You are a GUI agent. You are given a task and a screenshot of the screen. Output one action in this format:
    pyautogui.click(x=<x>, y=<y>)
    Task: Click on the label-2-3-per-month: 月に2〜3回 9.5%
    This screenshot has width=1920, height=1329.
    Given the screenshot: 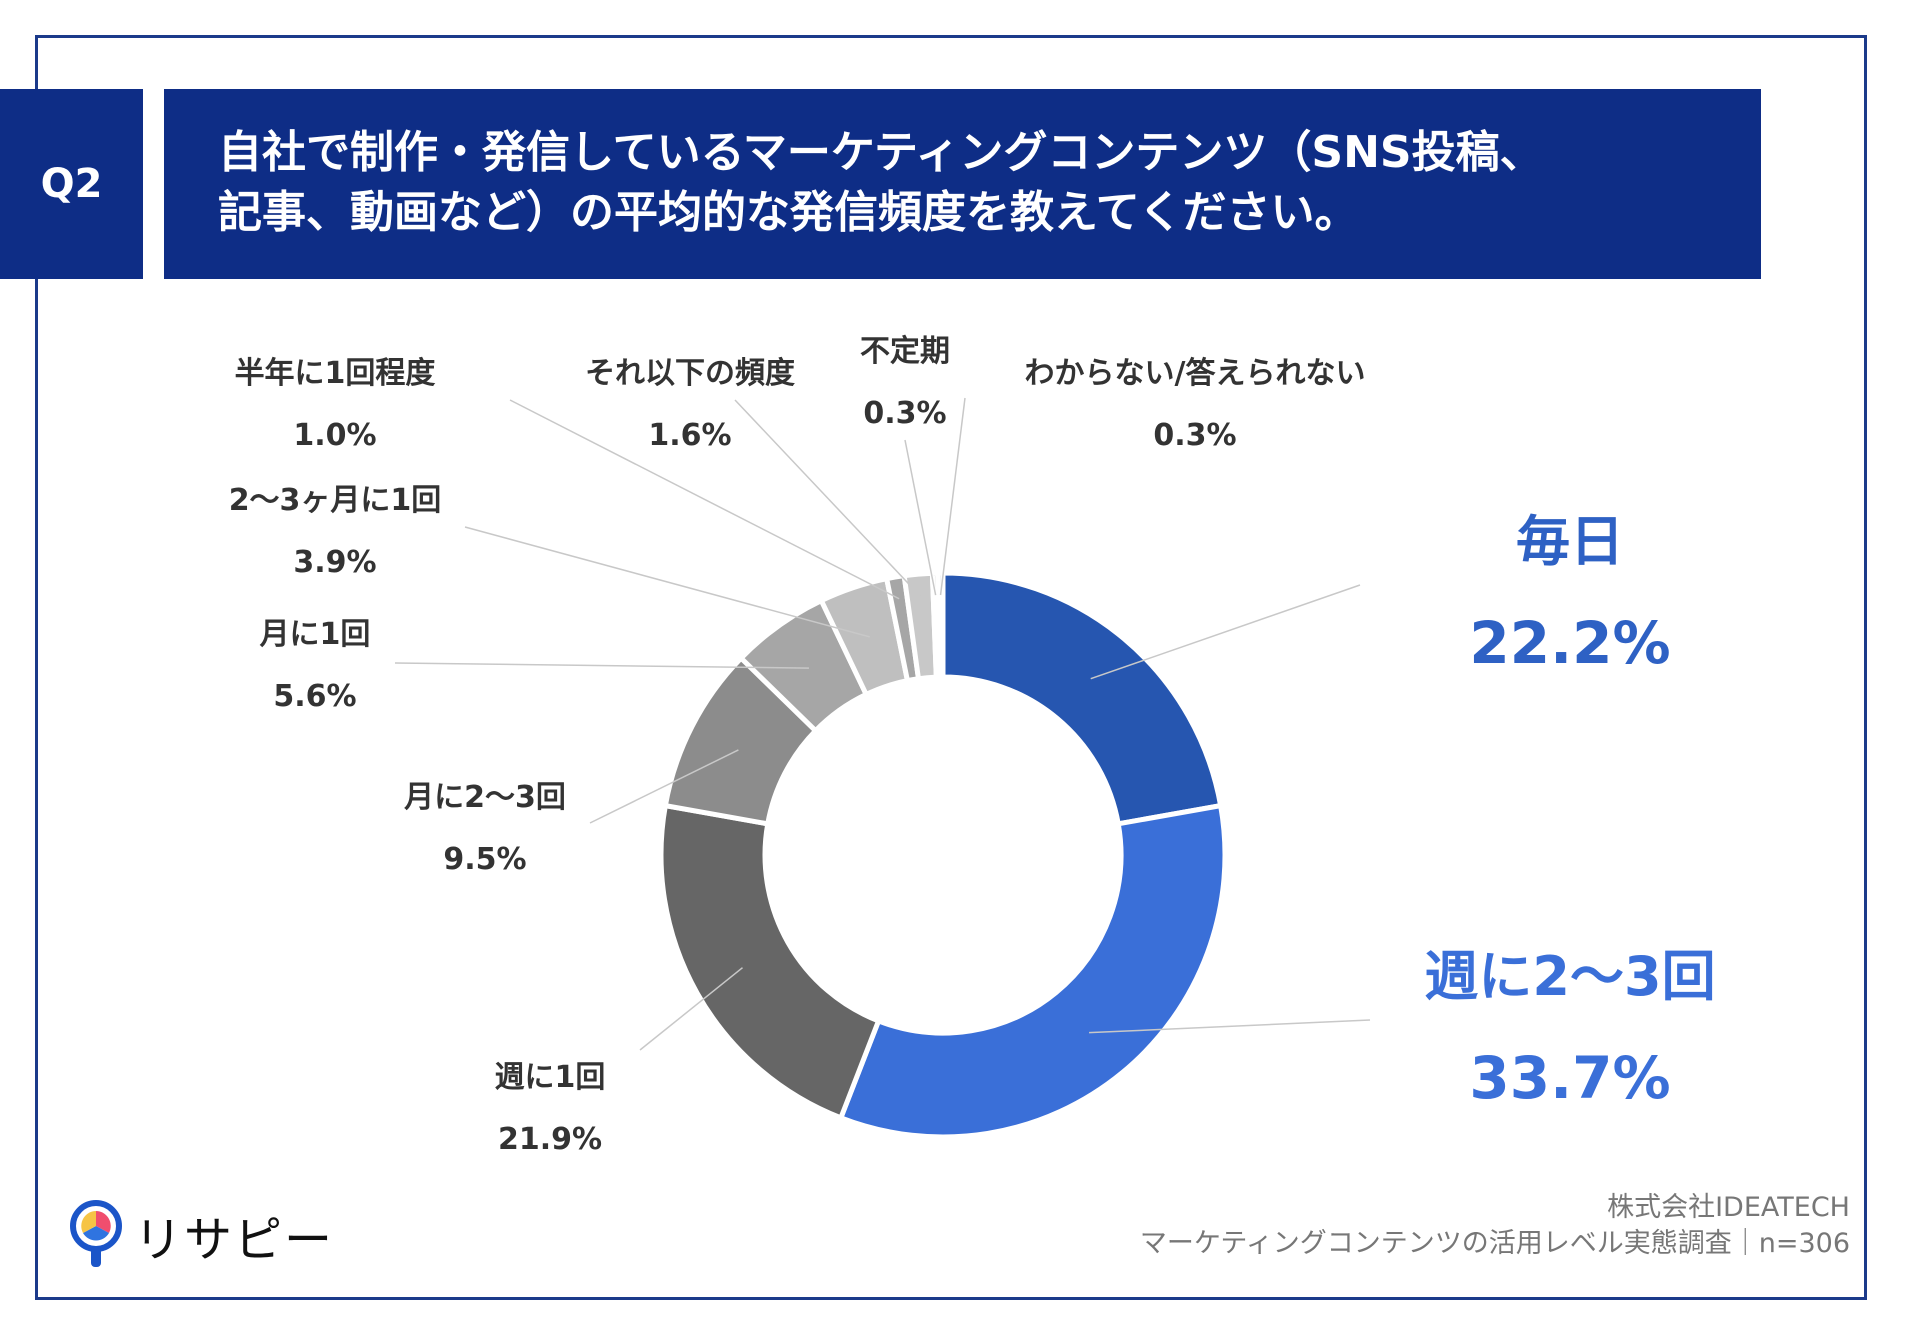 What is the action you would take?
    pyautogui.click(x=485, y=829)
    